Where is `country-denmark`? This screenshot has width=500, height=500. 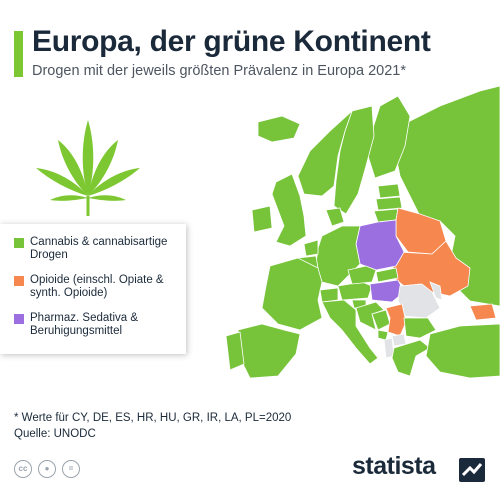
country-denmark is located at coordinates (335, 217).